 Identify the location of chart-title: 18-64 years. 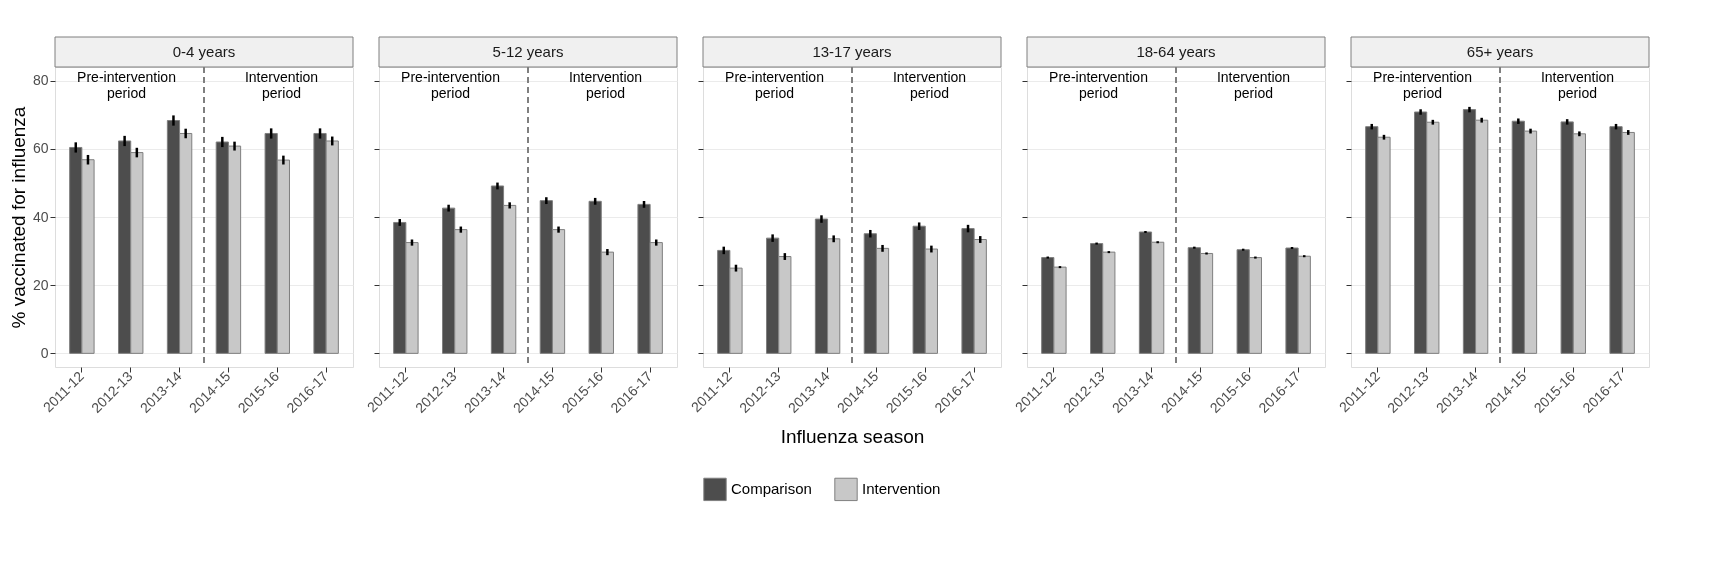
(1176, 51).